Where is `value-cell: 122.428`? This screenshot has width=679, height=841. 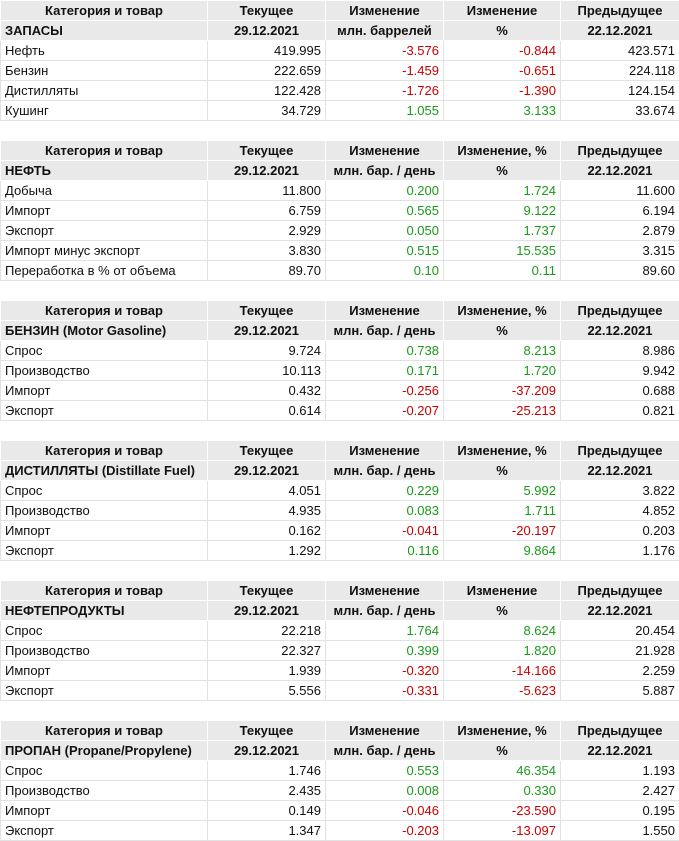
value-cell: 122.428 is located at coordinates (267, 91).